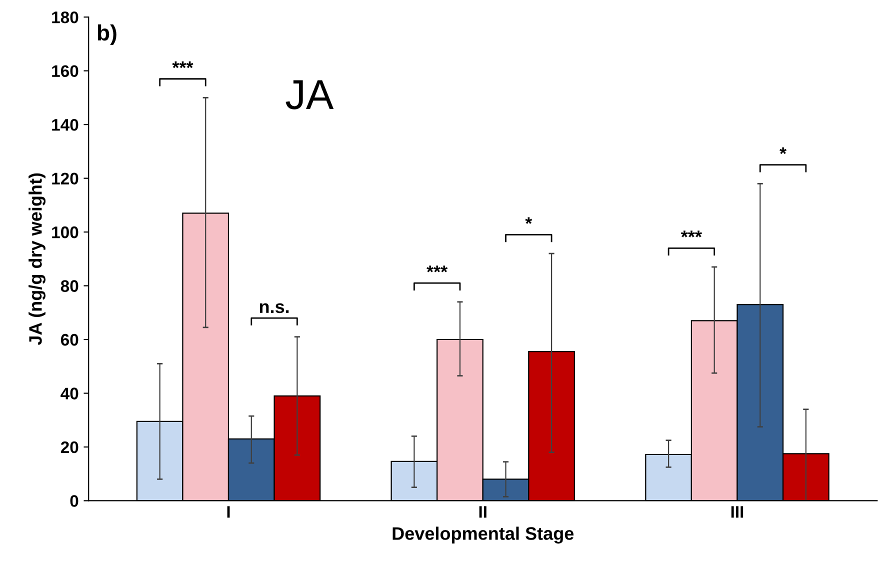 This screenshot has width=886, height=569. I want to click on y-tick-label: 80, so click(69, 286).